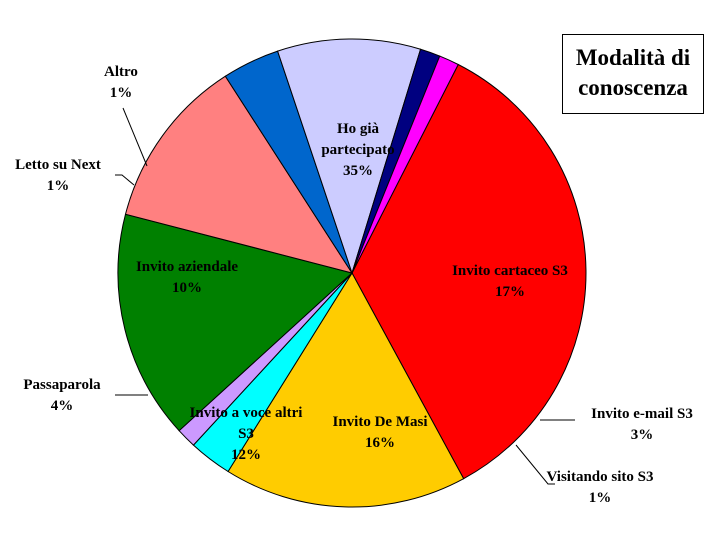  Describe the element at coordinates (187, 288) in the screenshot. I see `slice-percent-label-7: 10%` at that location.